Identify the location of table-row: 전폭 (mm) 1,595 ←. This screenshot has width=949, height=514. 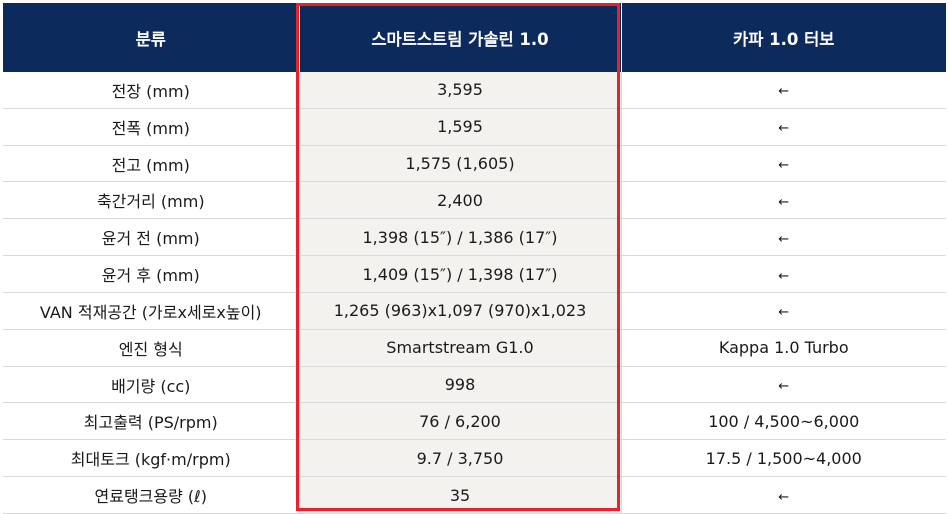
(474, 127).